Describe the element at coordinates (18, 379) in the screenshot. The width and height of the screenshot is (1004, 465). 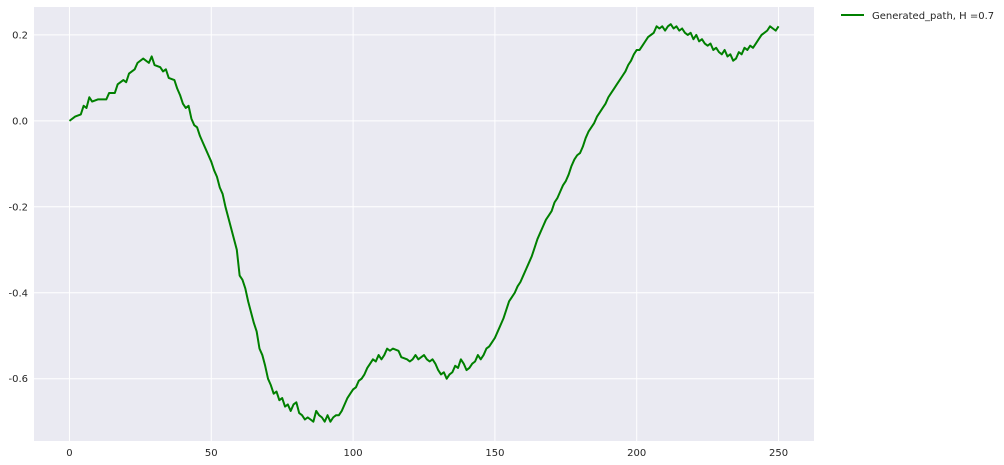
I see `y-tick-label: -0.6` at that location.